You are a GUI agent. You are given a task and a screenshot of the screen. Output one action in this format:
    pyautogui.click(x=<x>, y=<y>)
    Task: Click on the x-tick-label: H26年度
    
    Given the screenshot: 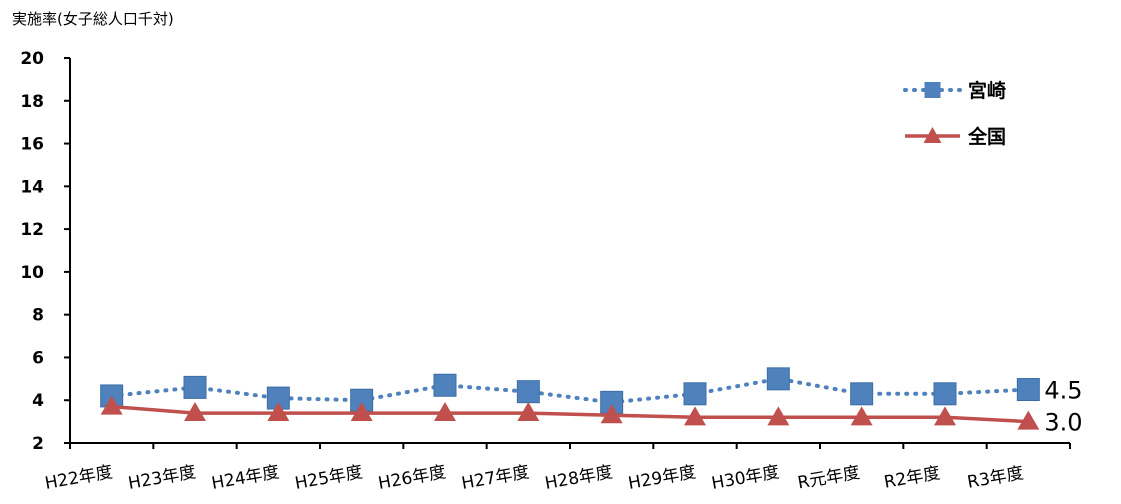 What is the action you would take?
    pyautogui.click(x=412, y=478)
    